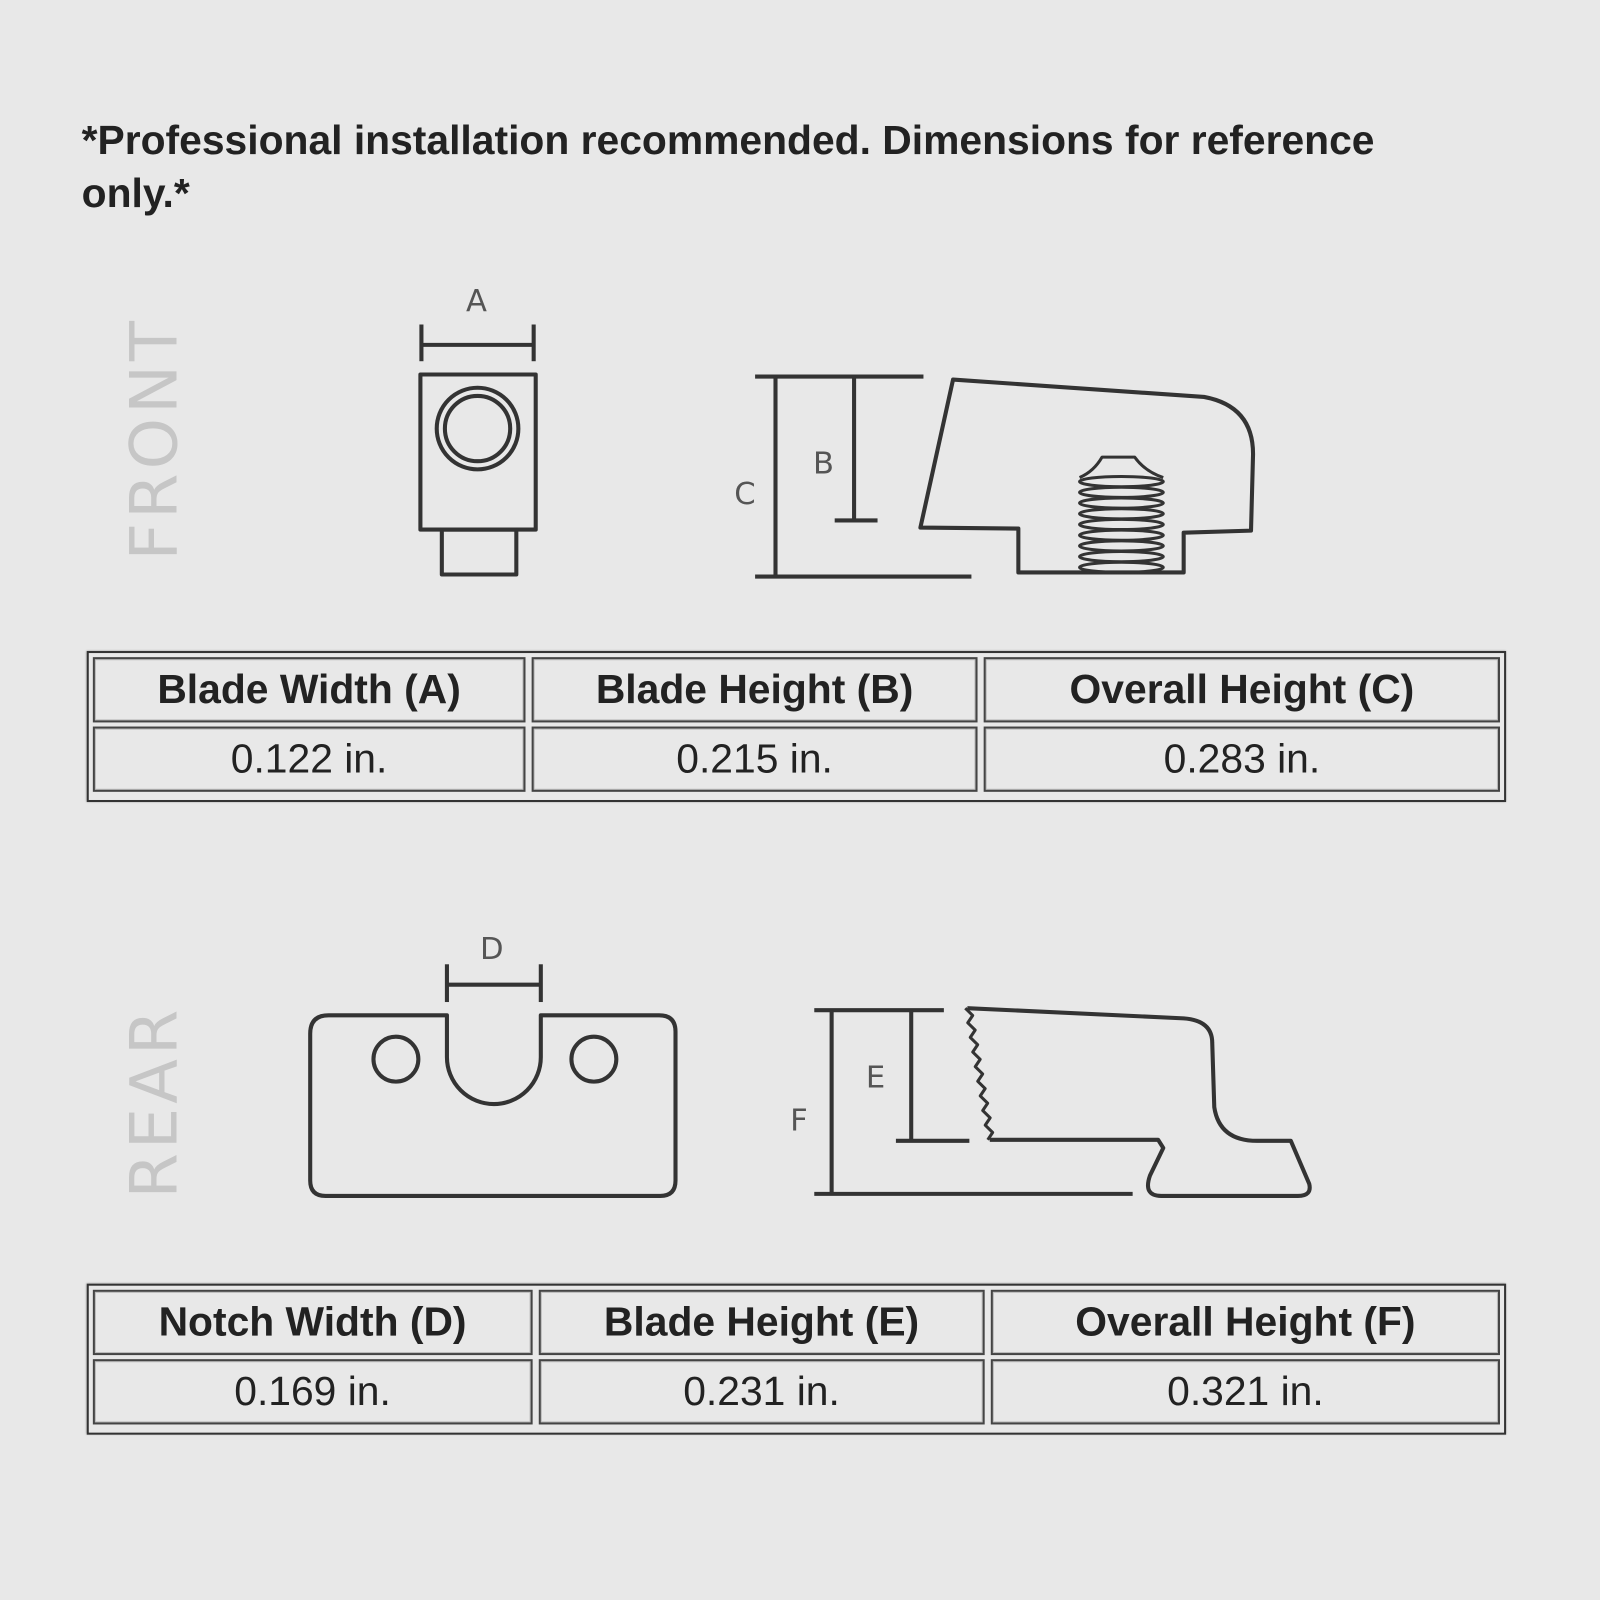  I want to click on dimension-label-d: D, so click(492, 949).